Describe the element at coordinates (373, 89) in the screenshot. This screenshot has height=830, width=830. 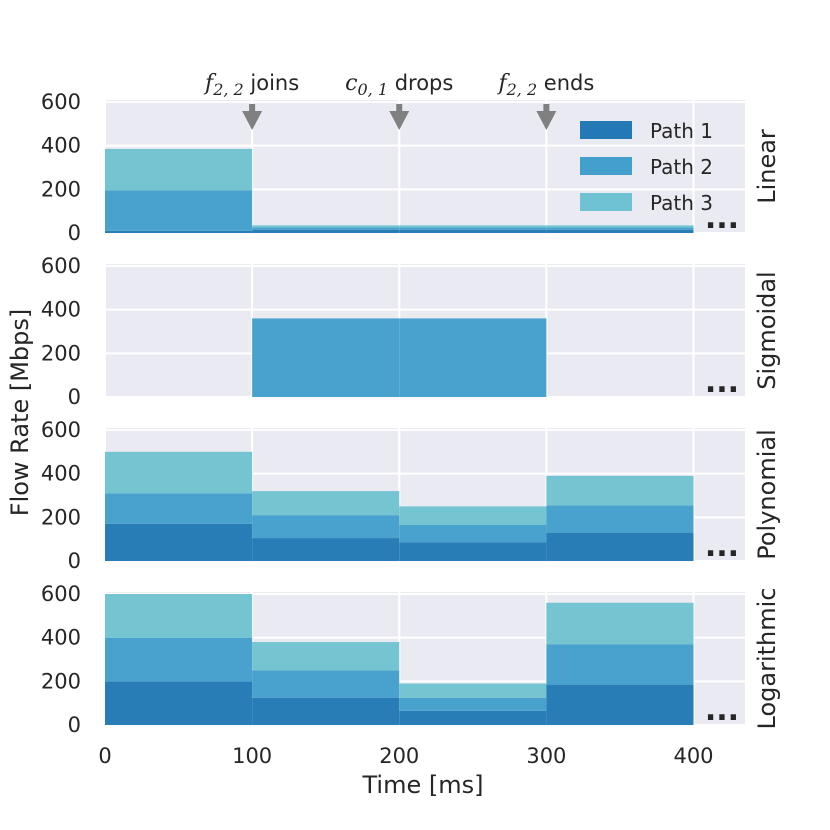
I see `annotation-subscript: 0, 1` at that location.